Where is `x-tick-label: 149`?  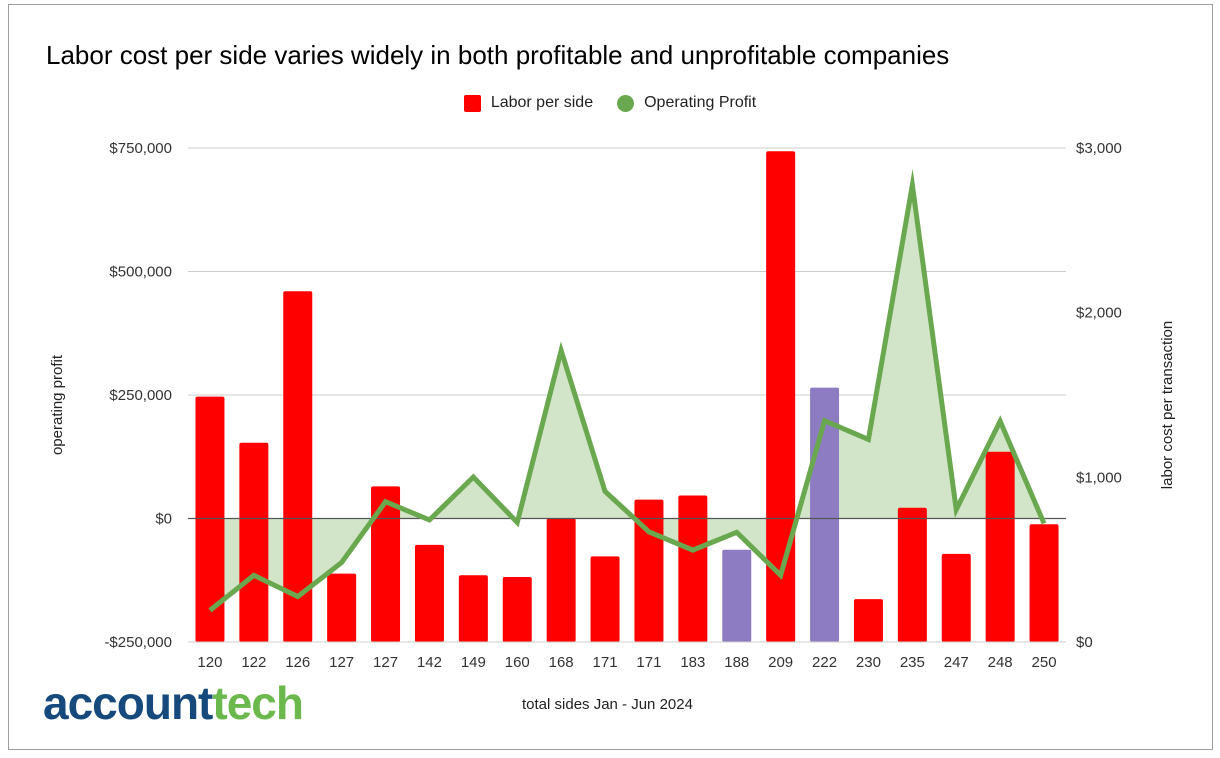
x-tick-label: 149 is located at coordinates (473, 662).